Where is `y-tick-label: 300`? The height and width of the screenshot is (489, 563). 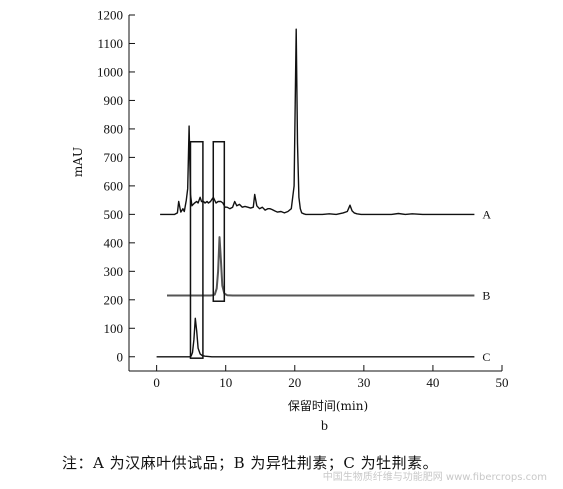
y-tick-label: 300 is located at coordinates (114, 271).